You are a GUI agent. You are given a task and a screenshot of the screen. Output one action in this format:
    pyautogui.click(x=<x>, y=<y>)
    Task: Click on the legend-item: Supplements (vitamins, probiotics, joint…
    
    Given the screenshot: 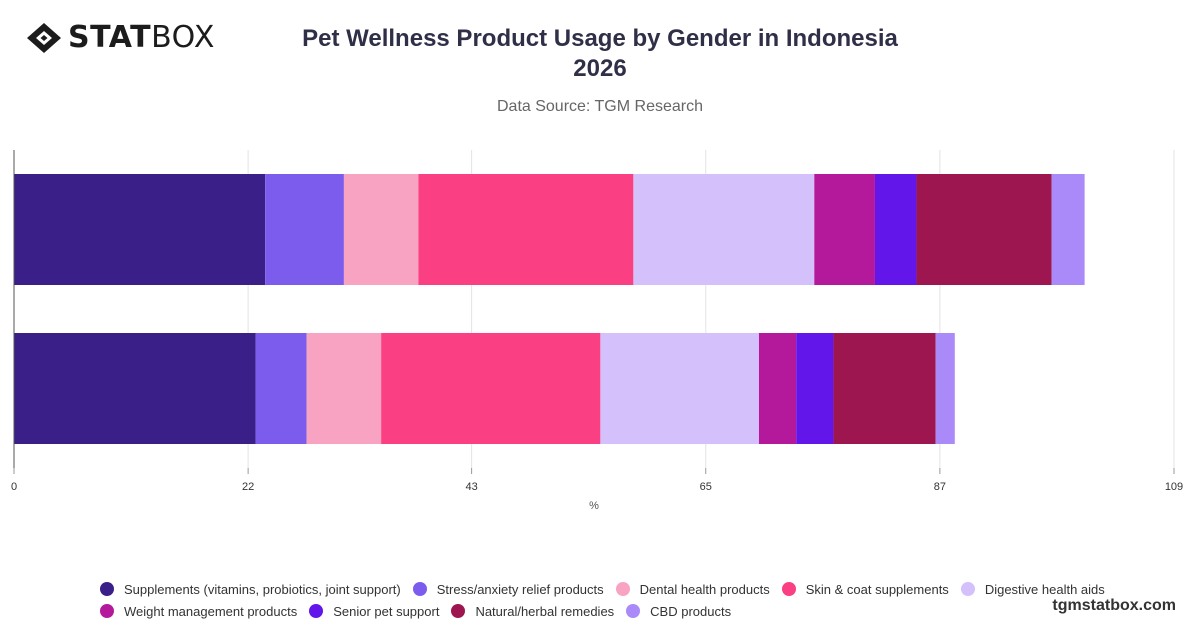 What is the action you would take?
    pyautogui.click(x=250, y=589)
    